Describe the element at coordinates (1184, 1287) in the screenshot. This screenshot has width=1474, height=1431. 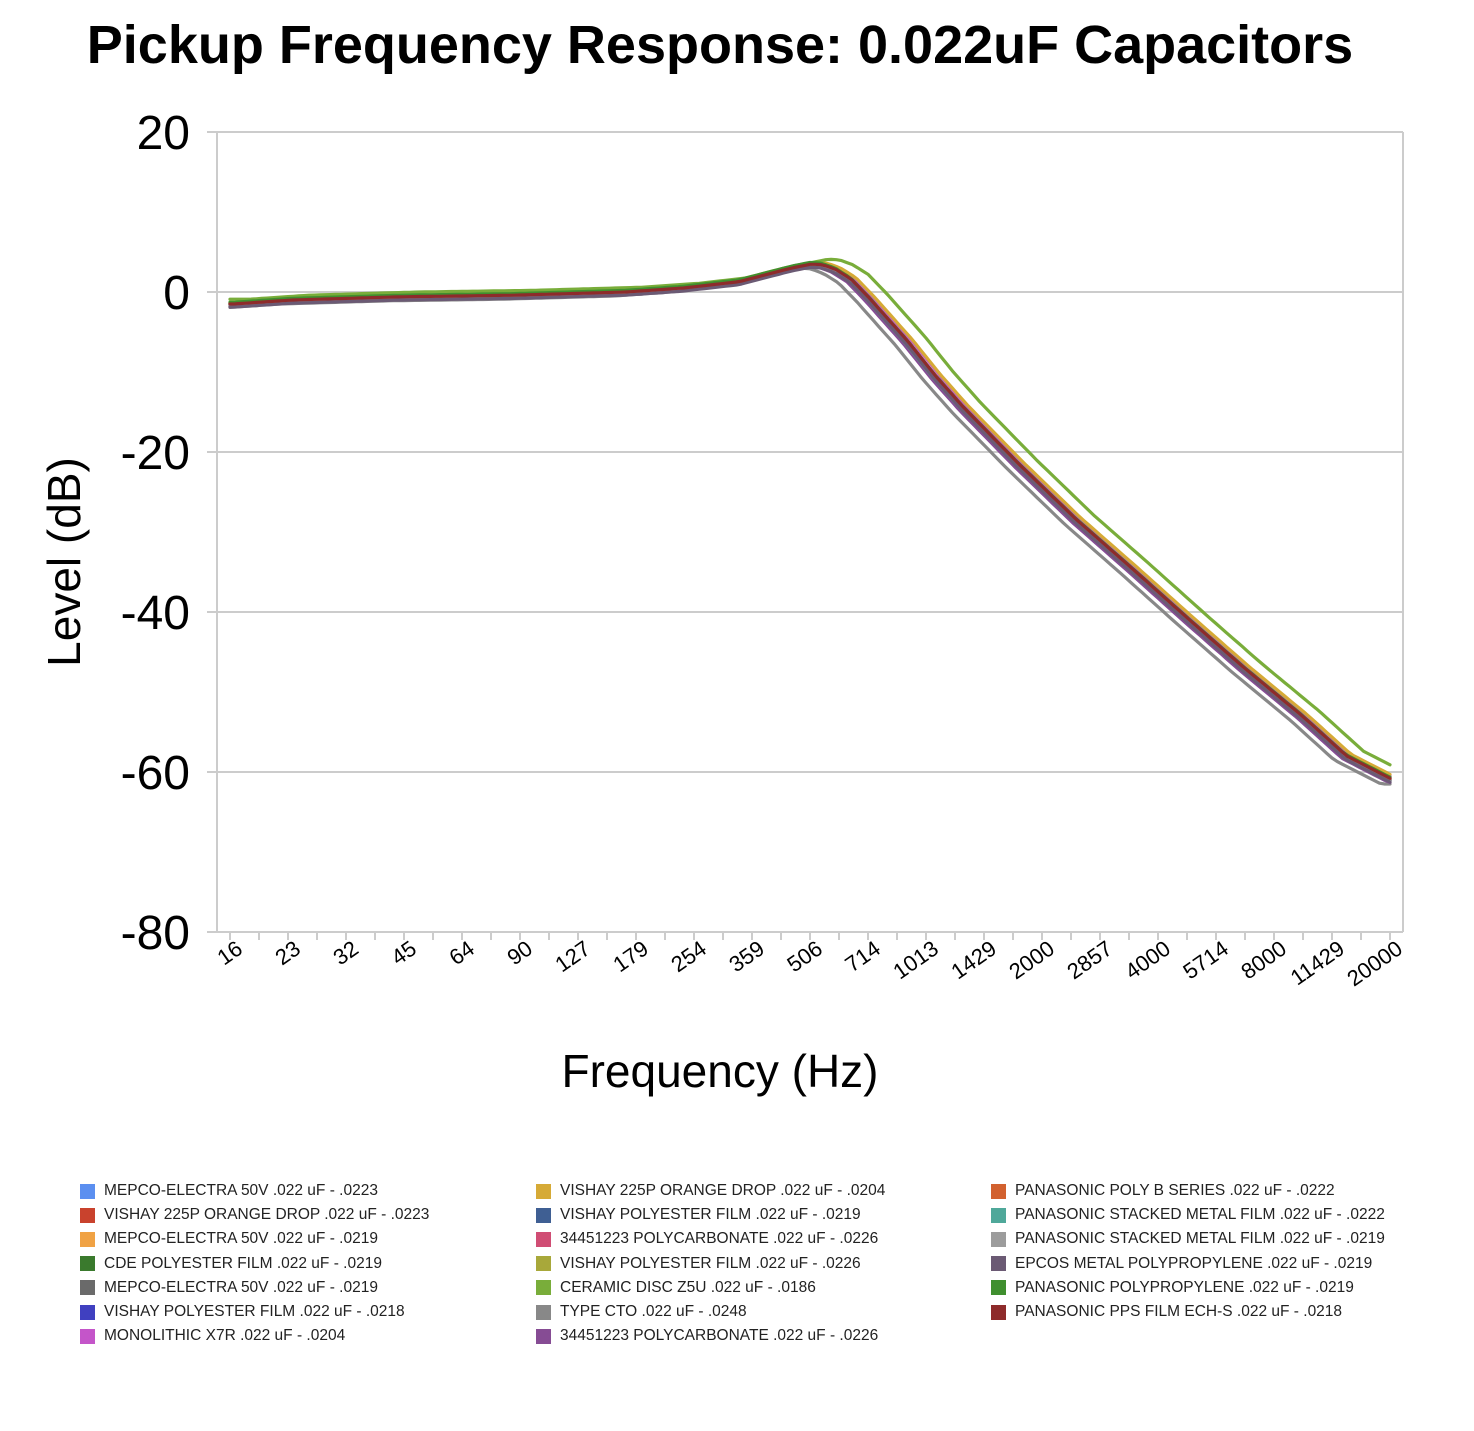
I see `legend-label: PANASONIC POLYPROPYLENE .022 uF - .0219` at that location.